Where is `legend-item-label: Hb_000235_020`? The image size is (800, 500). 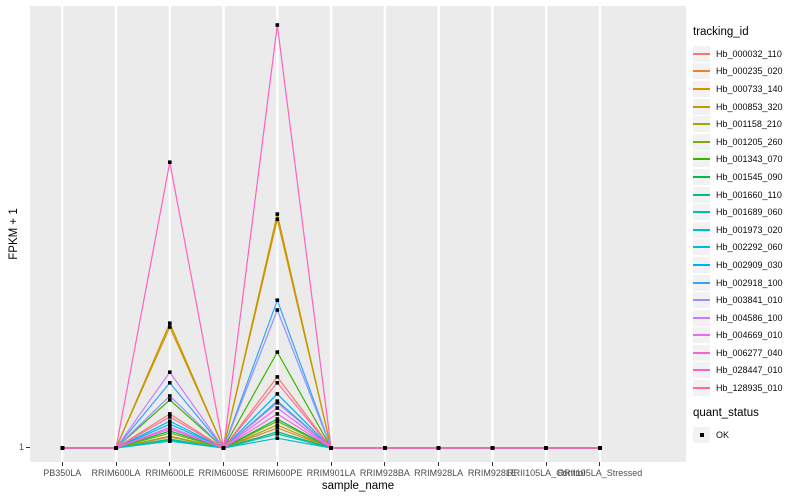 legend-item-label: Hb_000235_020 is located at coordinates (749, 71).